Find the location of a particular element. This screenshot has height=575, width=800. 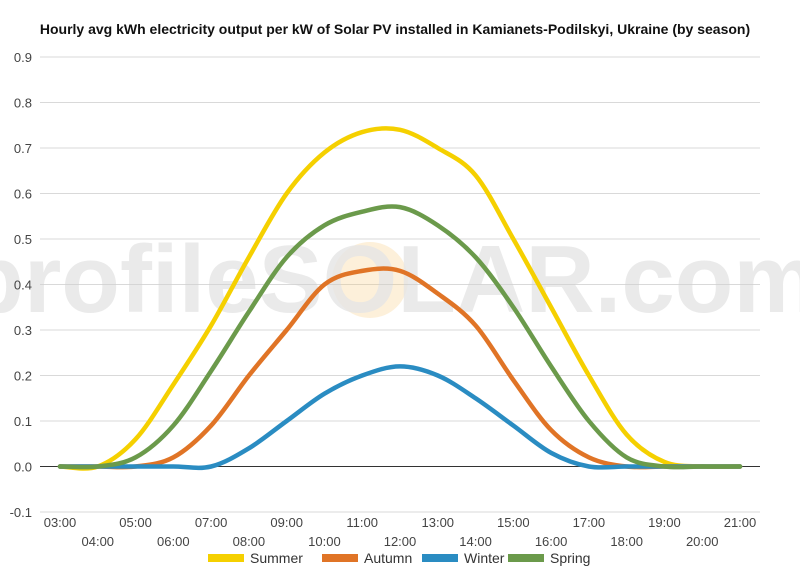

legend: Summer Autumn Winter Spring is located at coordinates (399, 558).